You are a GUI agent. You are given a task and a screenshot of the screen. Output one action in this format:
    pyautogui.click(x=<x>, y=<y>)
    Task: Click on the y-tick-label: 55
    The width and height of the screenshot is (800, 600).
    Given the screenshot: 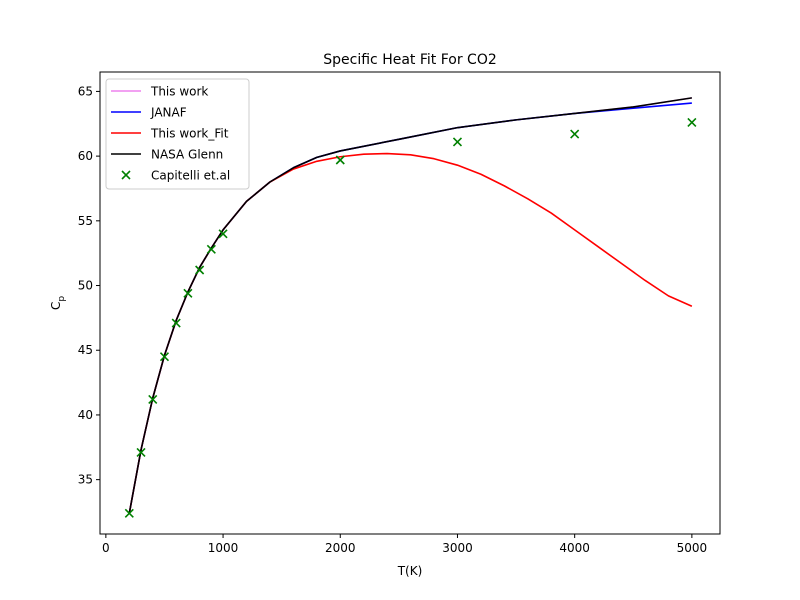 What is the action you would take?
    pyautogui.click(x=85, y=221)
    